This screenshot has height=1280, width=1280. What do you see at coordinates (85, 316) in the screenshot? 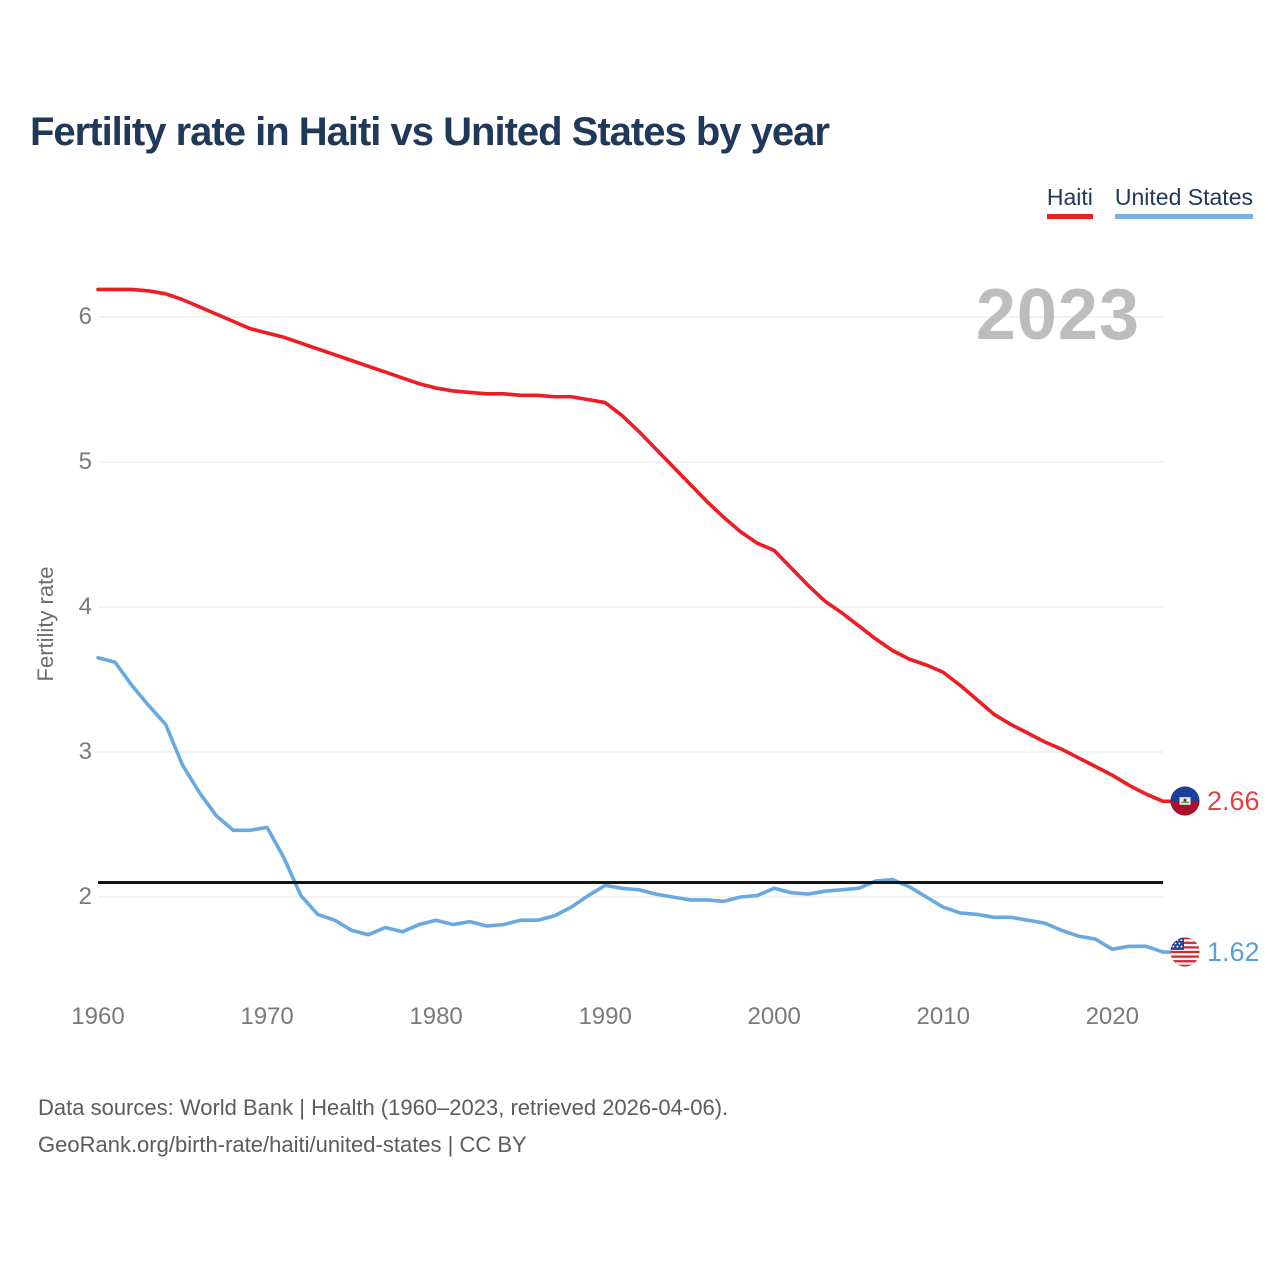
I see `y-tick-label-6: 6` at bounding box center [85, 316].